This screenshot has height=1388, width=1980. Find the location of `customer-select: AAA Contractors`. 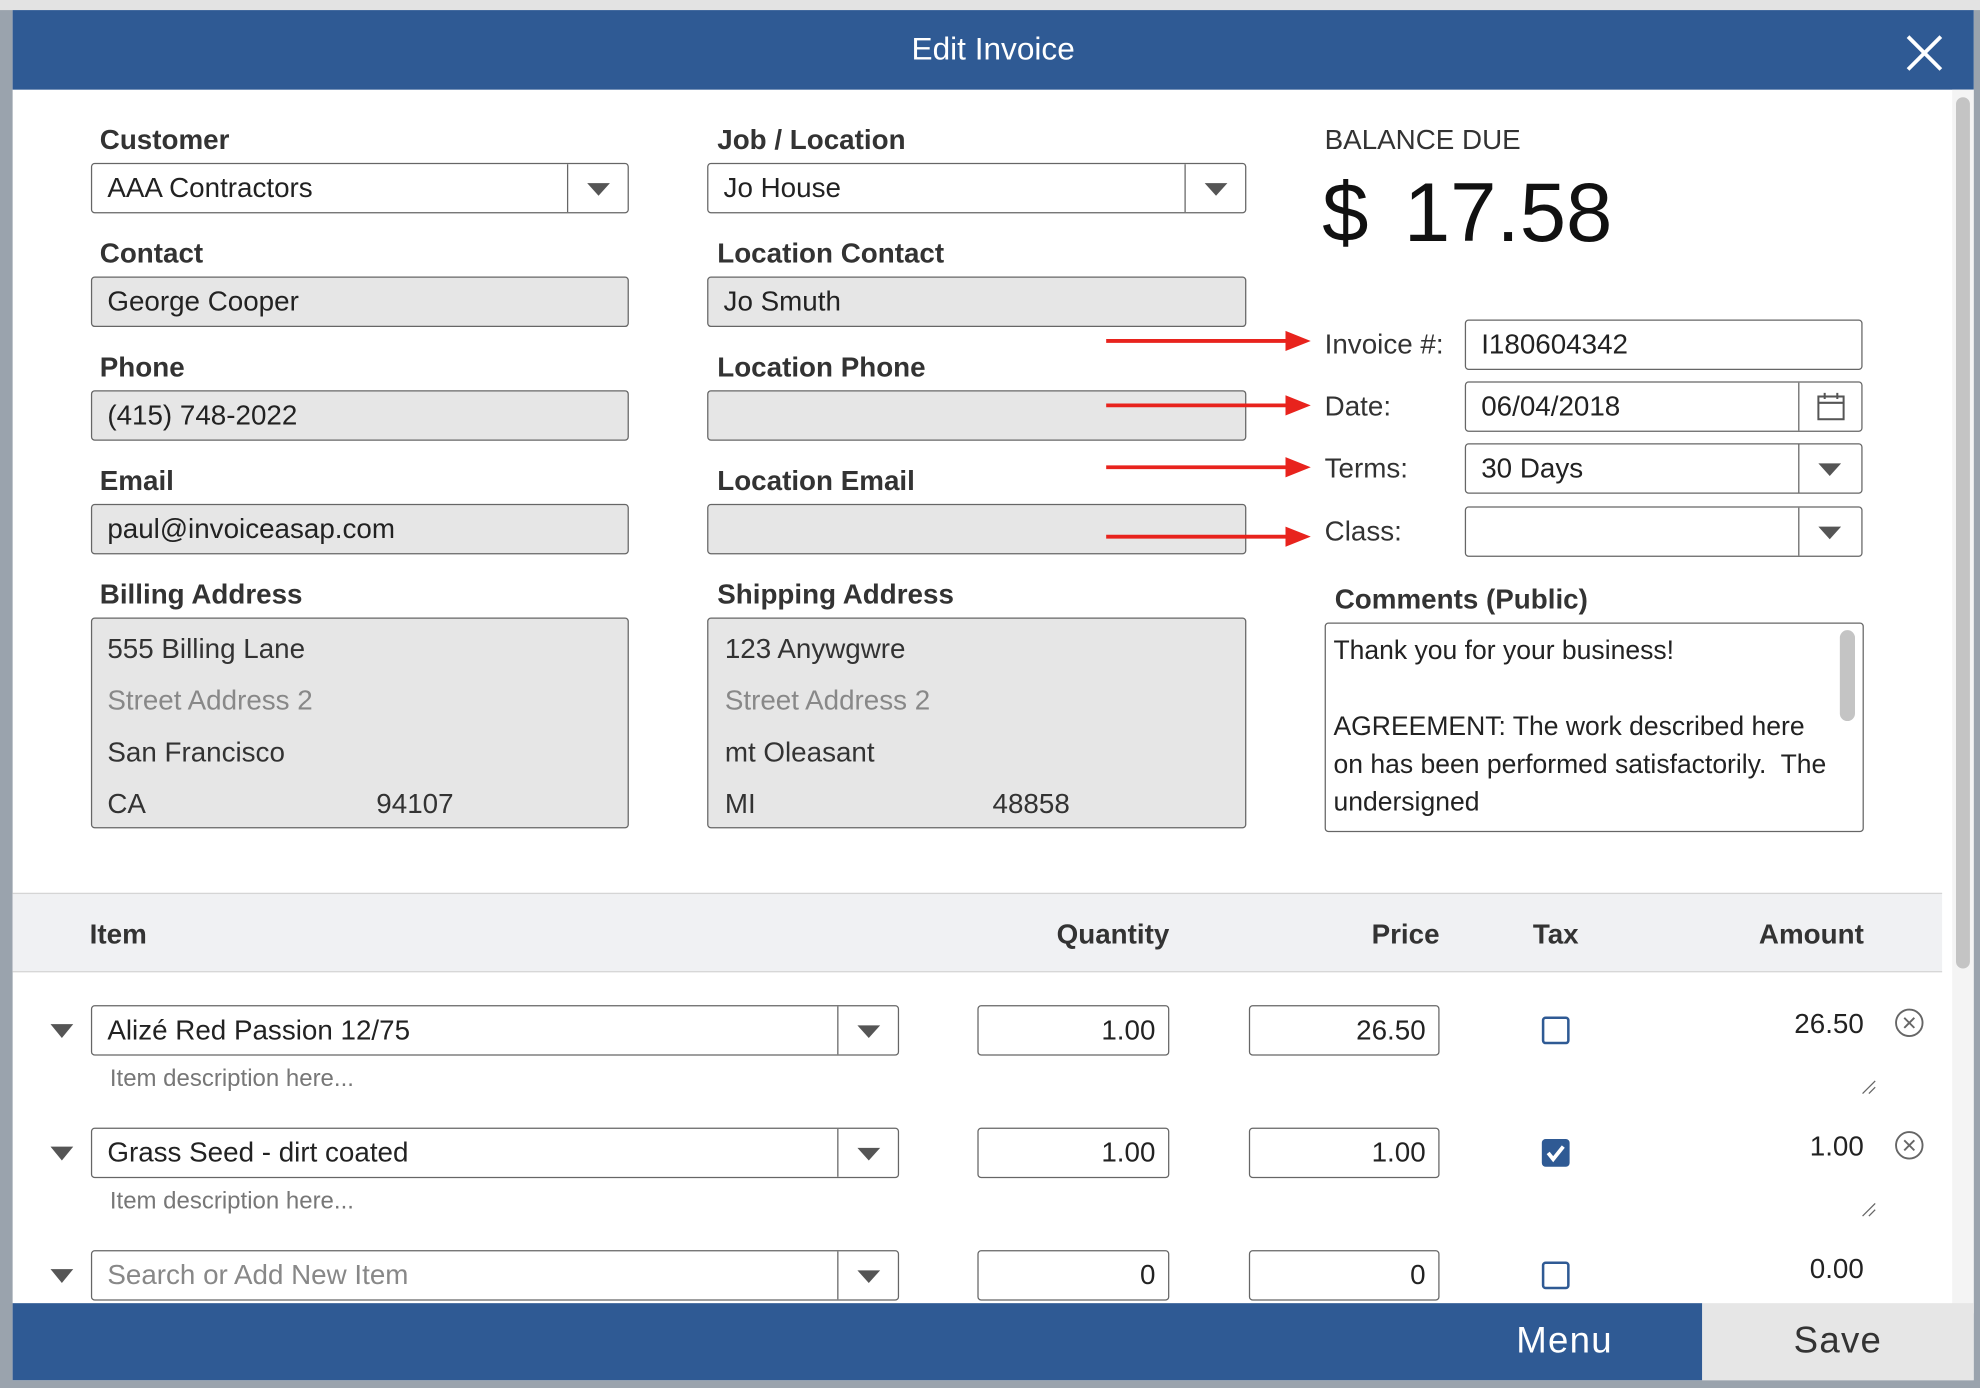

customer-select: AAA Contractors is located at coordinates (359, 188).